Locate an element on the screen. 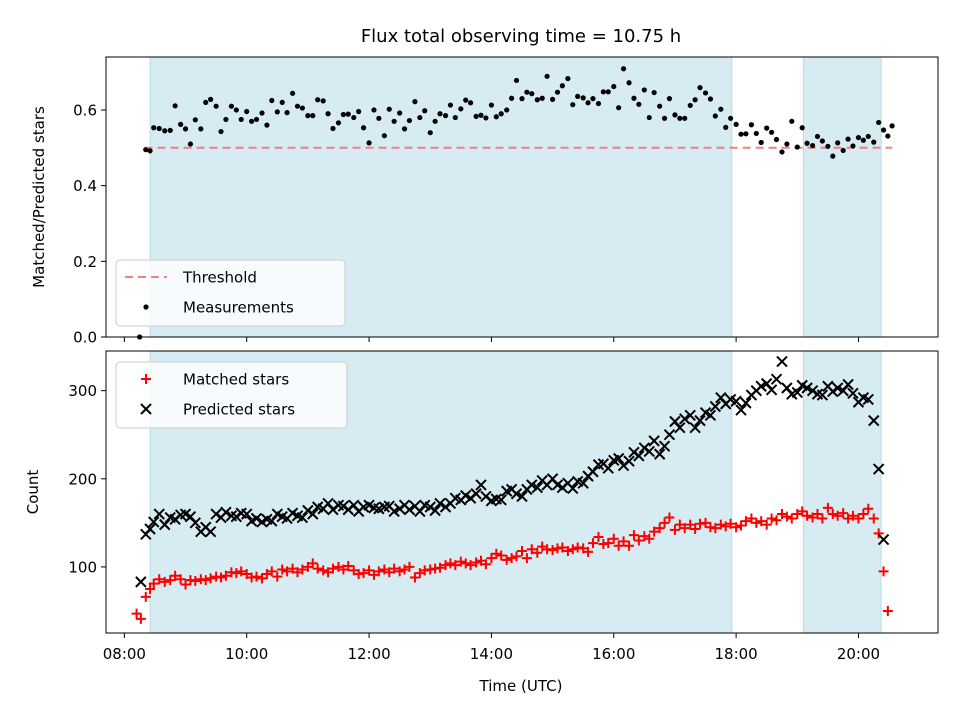 The height and width of the screenshot is (720, 960). ratio-y-axis-label: Matched/Predicted stars is located at coordinates (39, 197).